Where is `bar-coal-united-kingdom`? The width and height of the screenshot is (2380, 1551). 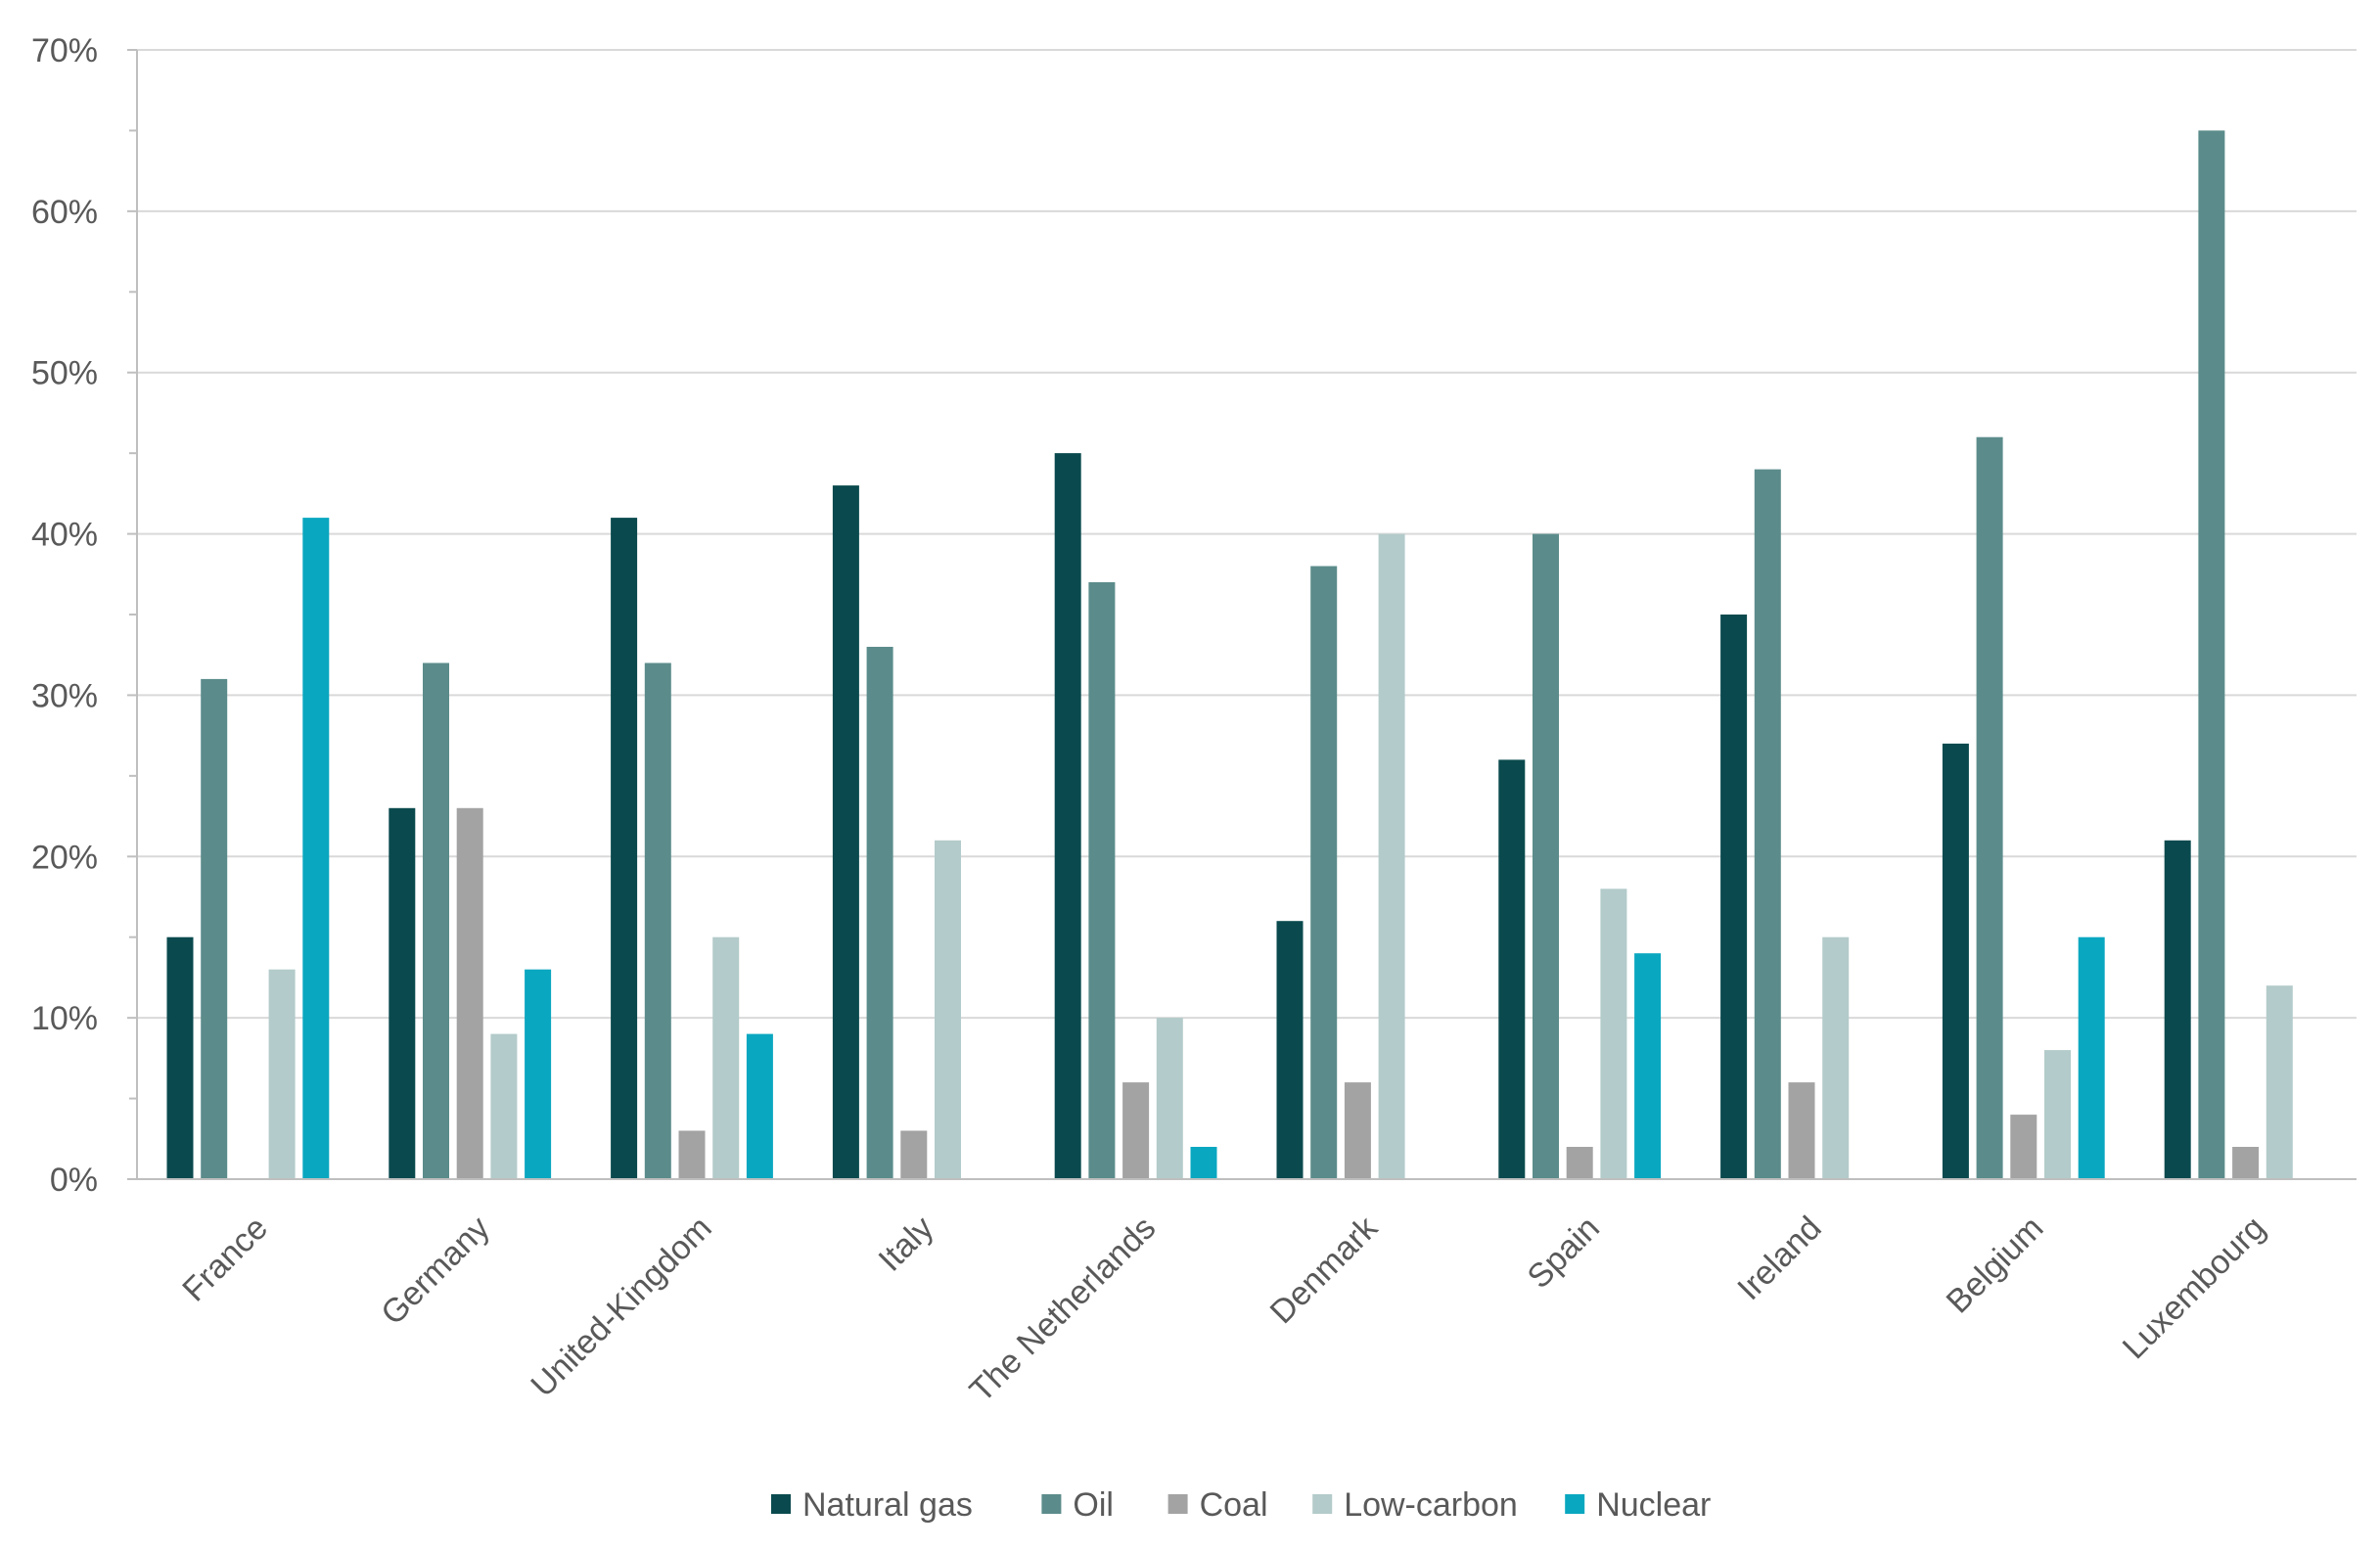
bar-coal-united-kingdom is located at coordinates (692, 1154).